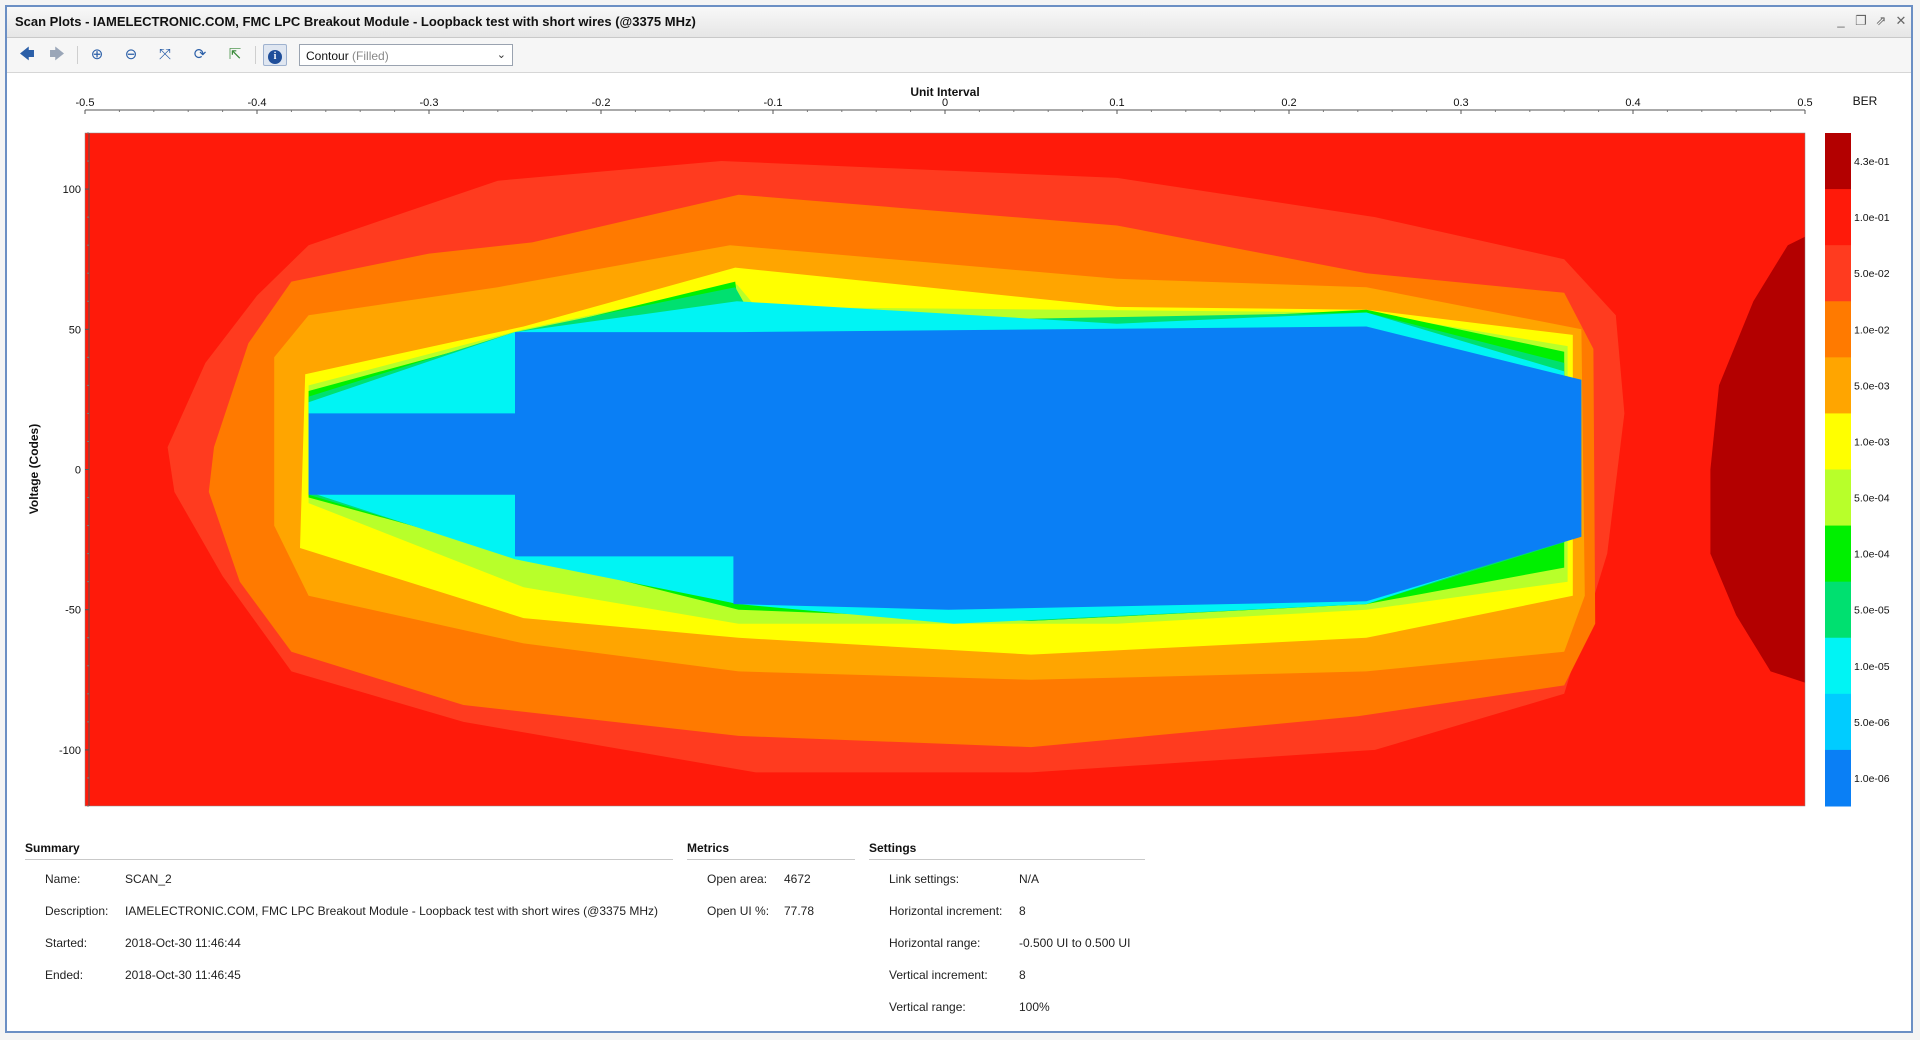  Describe the element at coordinates (1872, 499) in the screenshot. I see `colorbar-label: 5.0e-04` at that location.